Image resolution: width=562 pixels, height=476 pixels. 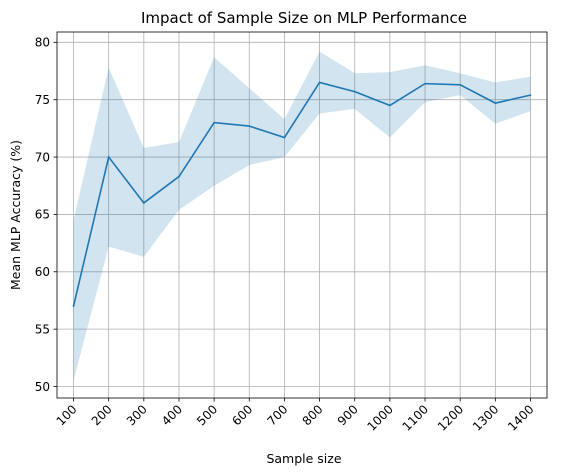 What do you see at coordinates (277, 415) in the screenshot?
I see `x-tick-label: 700` at bounding box center [277, 415].